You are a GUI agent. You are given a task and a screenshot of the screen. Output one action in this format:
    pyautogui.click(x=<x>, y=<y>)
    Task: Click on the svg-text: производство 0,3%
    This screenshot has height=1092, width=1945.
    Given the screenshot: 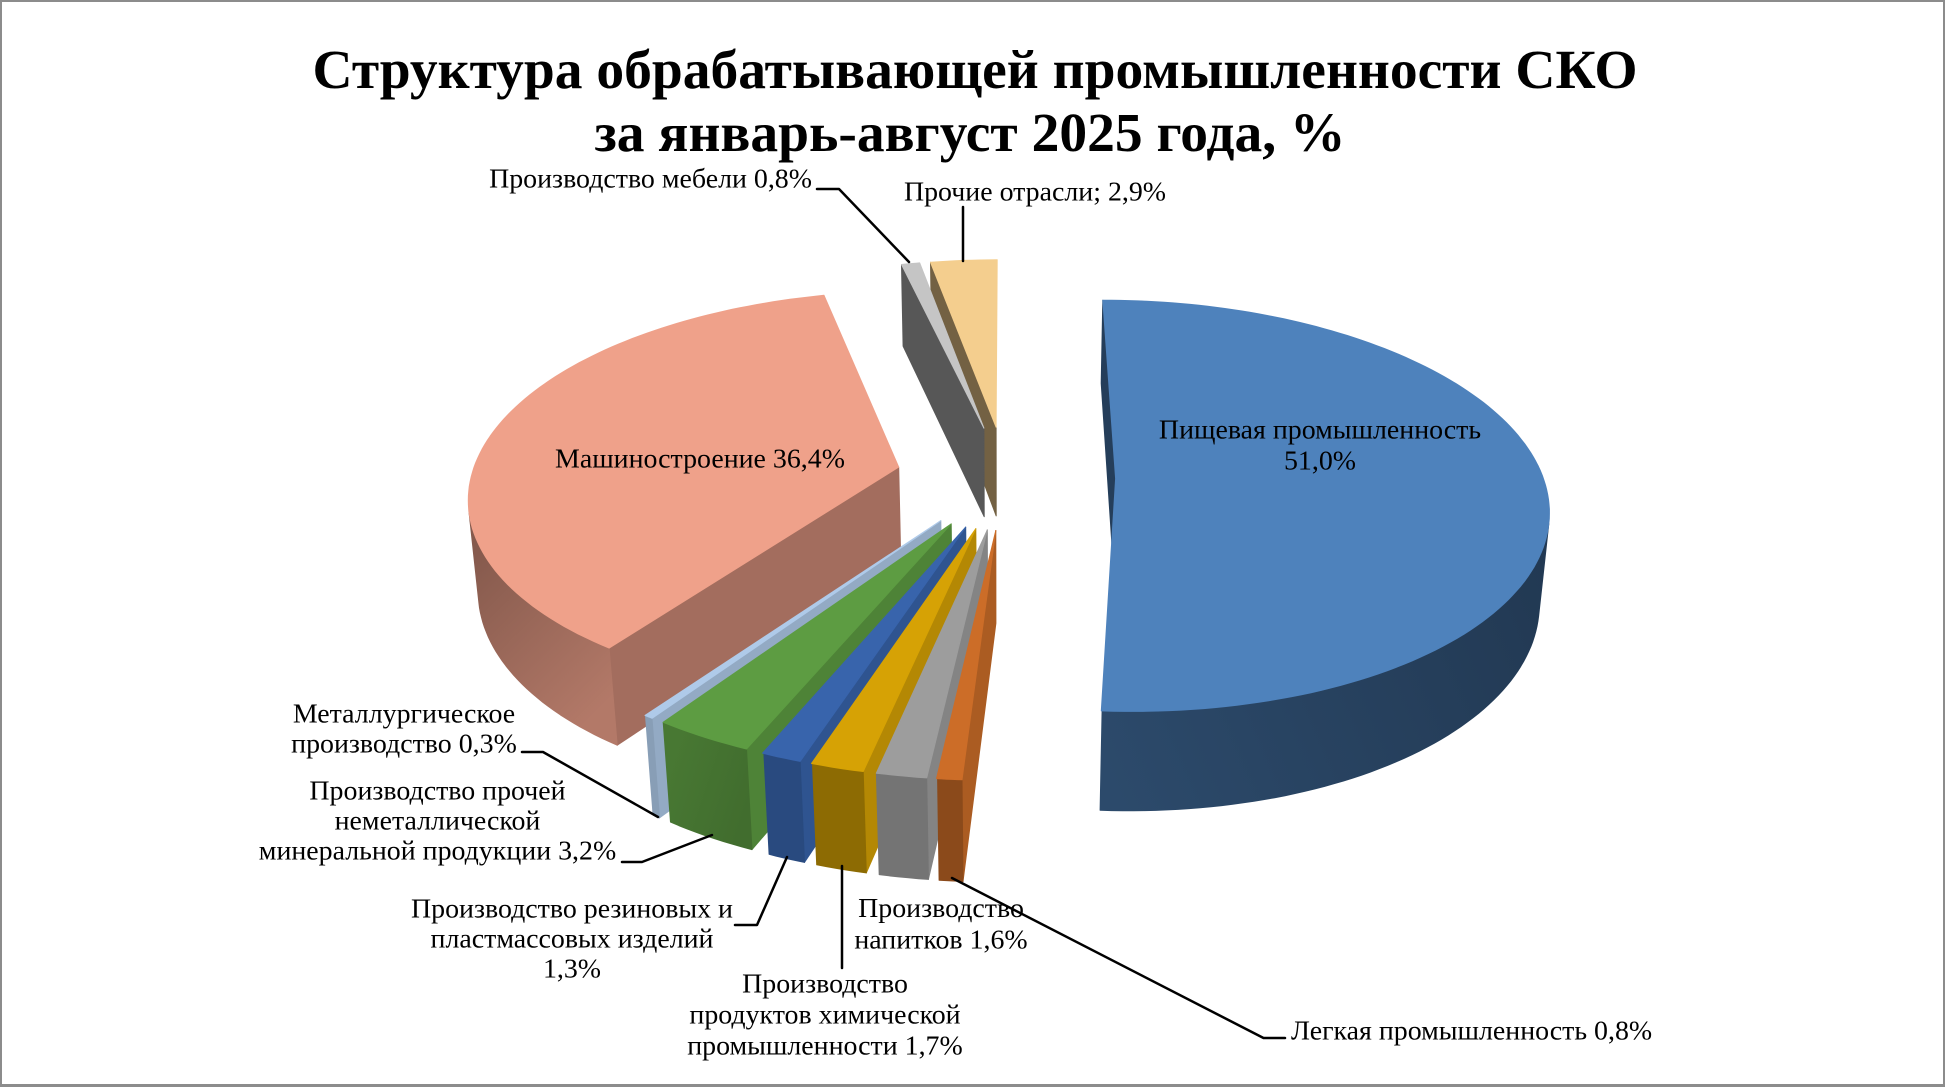 What is the action you would take?
    pyautogui.click(x=404, y=743)
    